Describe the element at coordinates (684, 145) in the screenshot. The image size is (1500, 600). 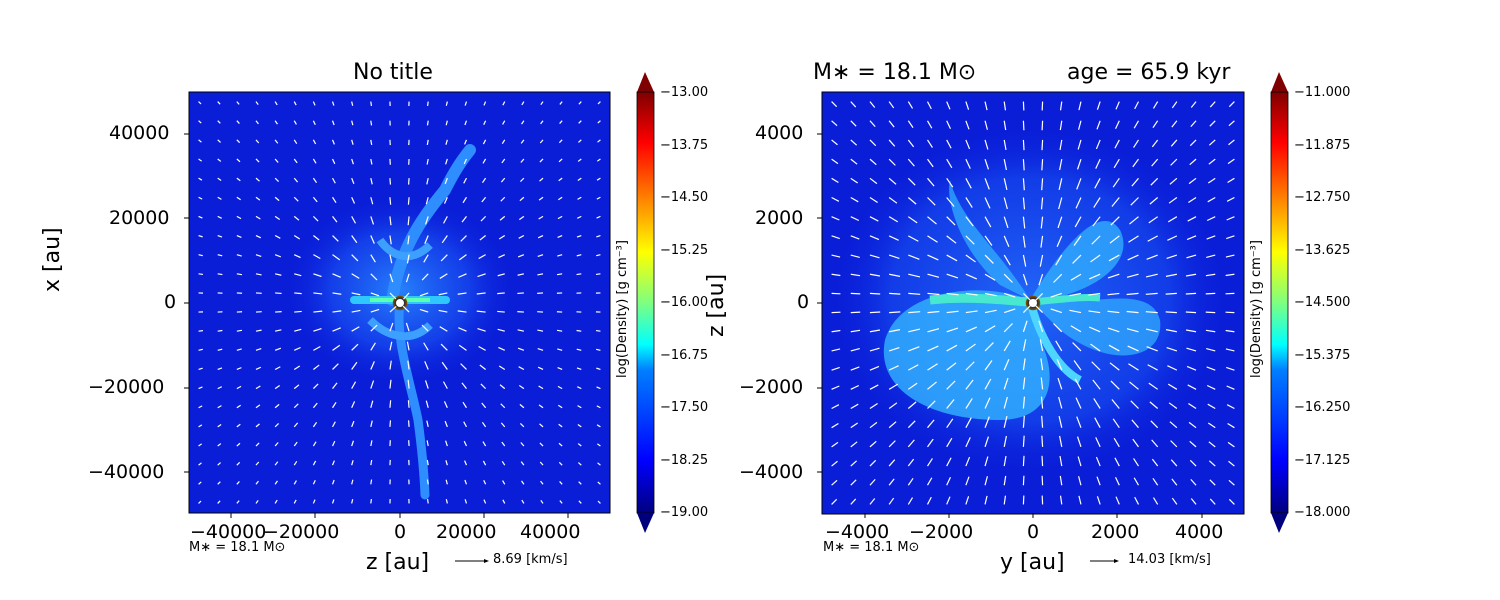
I see `left-cbar-tick: −13.75` at that location.